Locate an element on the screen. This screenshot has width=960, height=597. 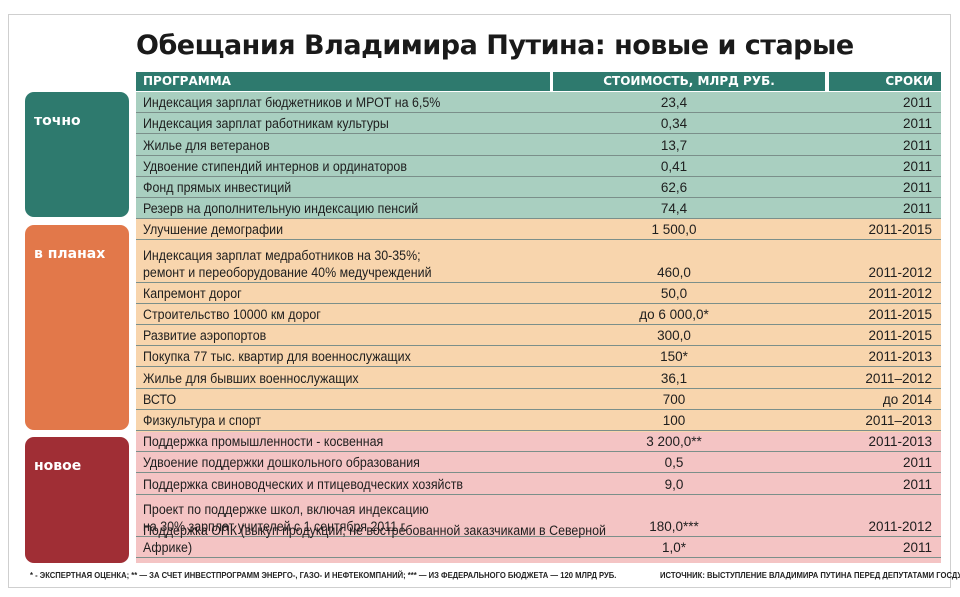
cost-cell: 3 200,0** is located at coordinates (674, 442).